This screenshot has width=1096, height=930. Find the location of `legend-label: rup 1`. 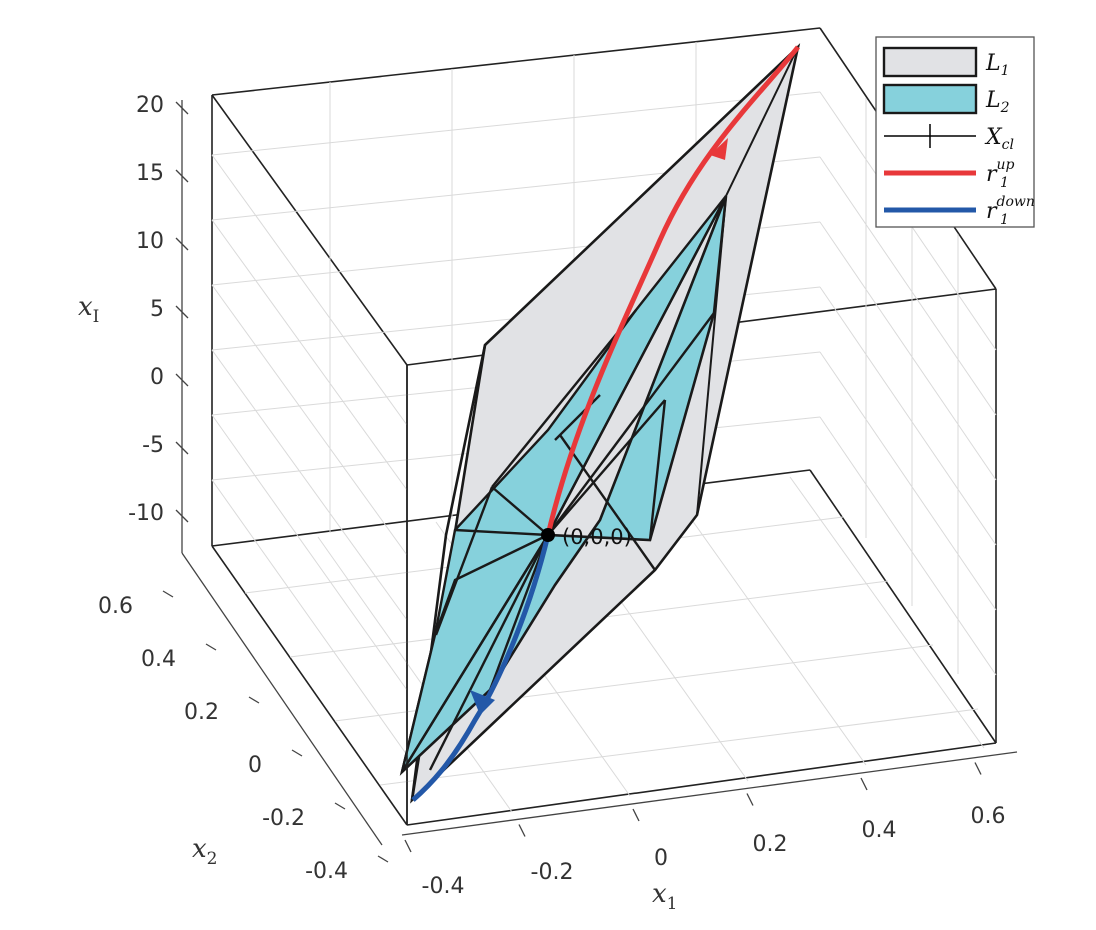

legend-label: rup 1 is located at coordinates (1000, 174).